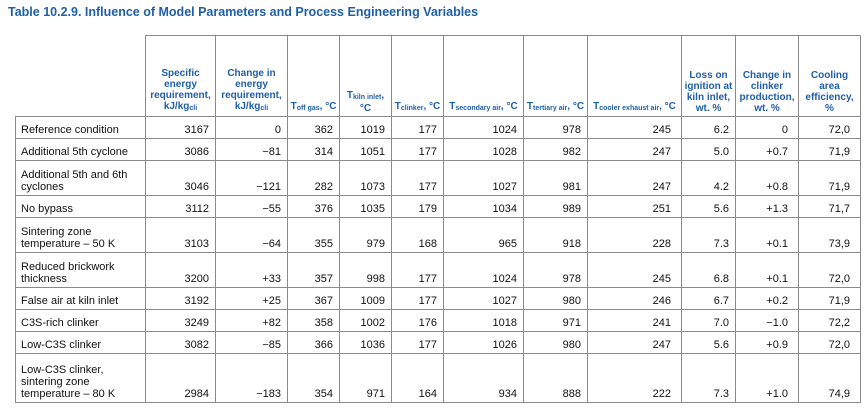  What do you see at coordinates (417, 378) in the screenshot?
I see `cell: 164` at bounding box center [417, 378].